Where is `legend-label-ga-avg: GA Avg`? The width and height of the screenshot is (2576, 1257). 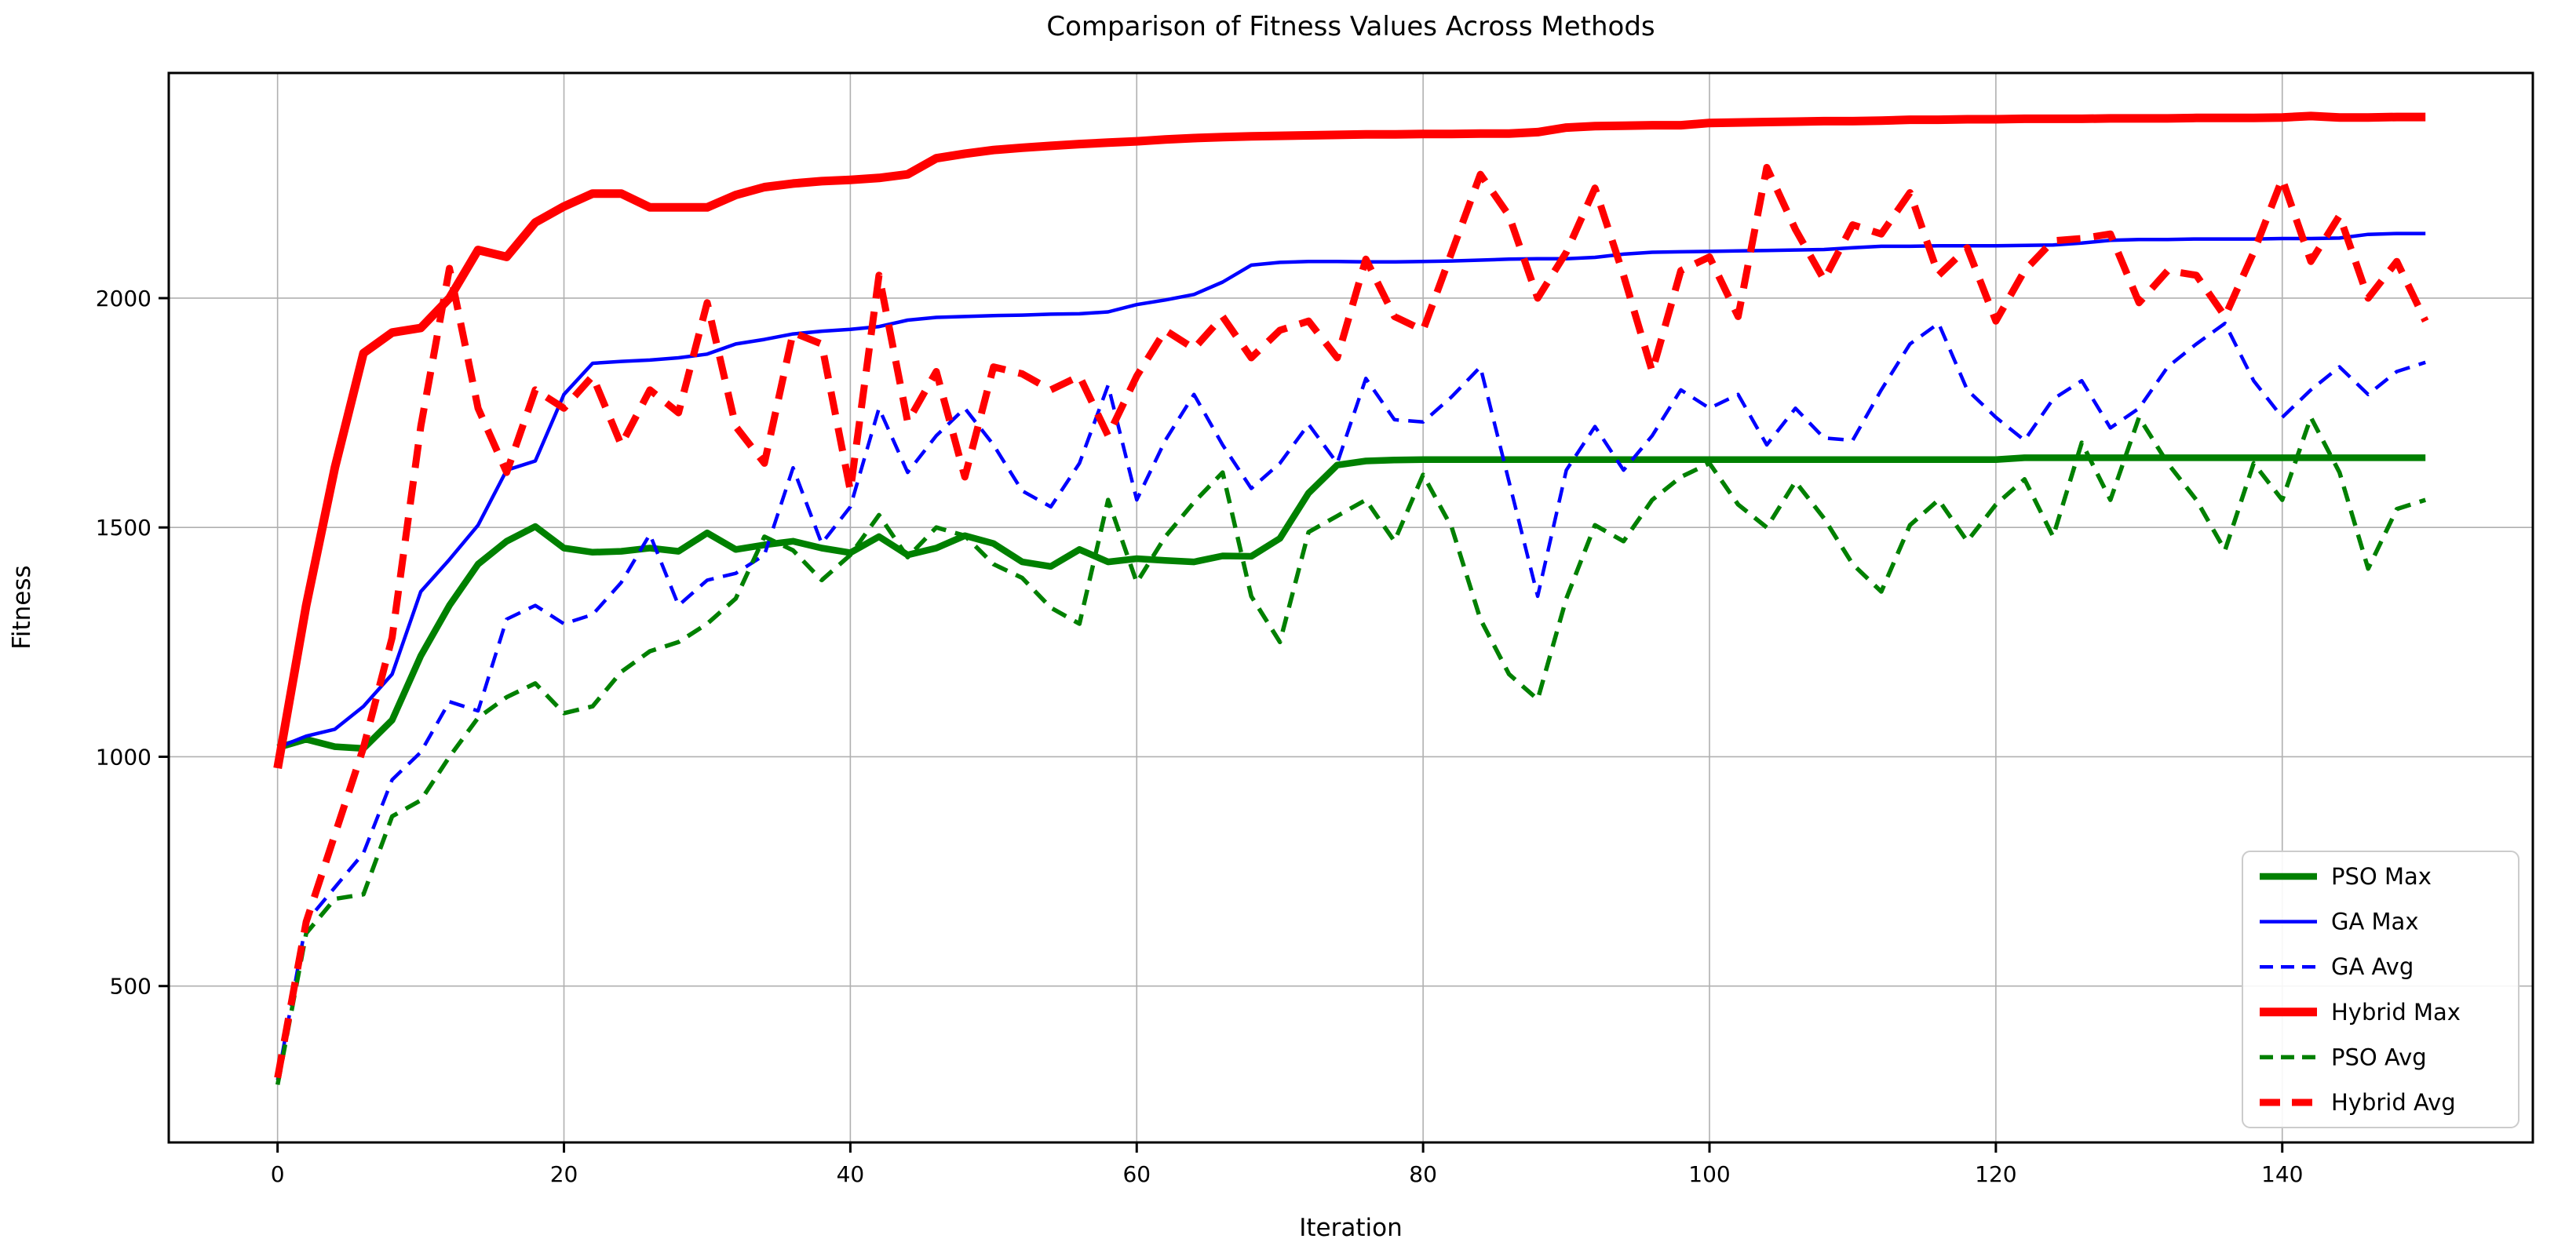
legend-label-ga-avg: GA Avg is located at coordinates (2372, 967).